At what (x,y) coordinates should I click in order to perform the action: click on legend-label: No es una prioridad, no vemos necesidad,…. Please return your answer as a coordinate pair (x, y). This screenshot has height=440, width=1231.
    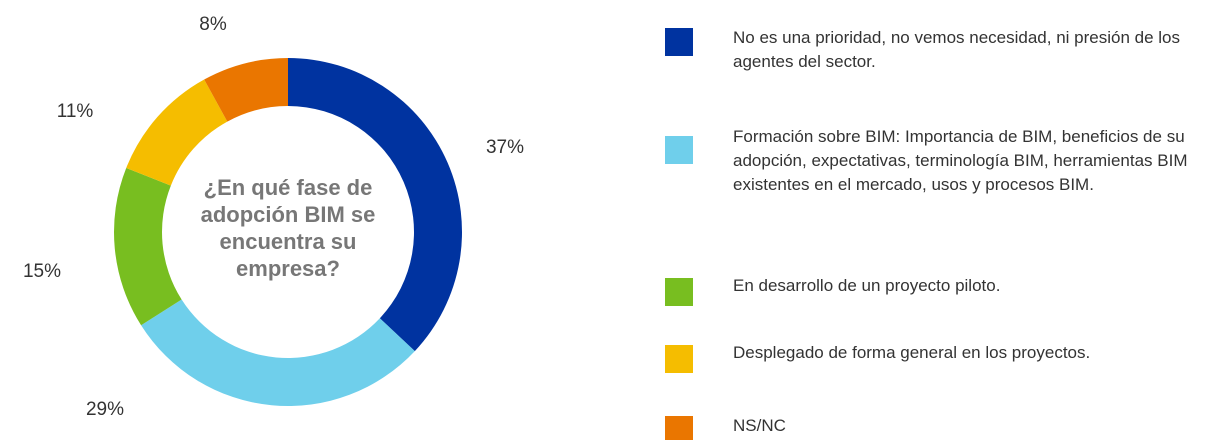
    Looking at the image, I should click on (956, 49).